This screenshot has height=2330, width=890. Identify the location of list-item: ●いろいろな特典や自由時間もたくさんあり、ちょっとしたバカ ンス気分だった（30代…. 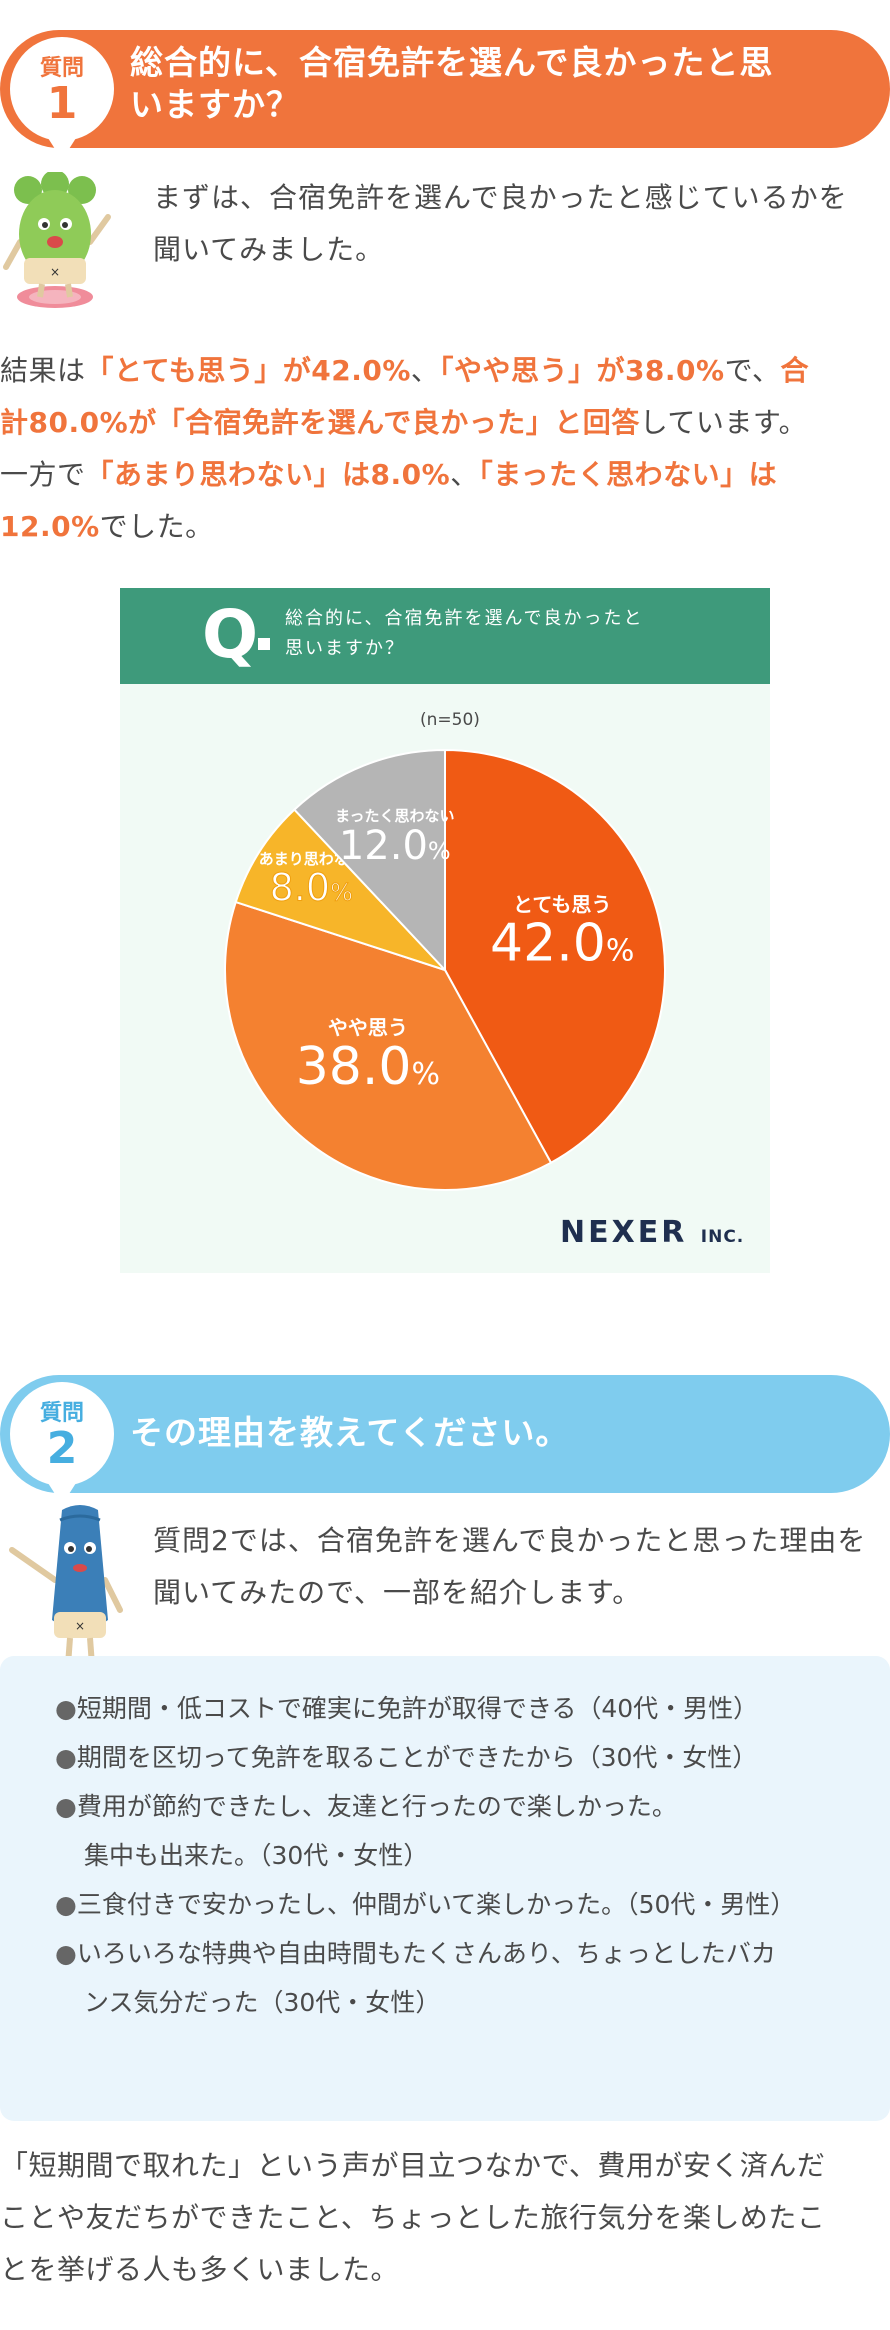
(415, 1978).